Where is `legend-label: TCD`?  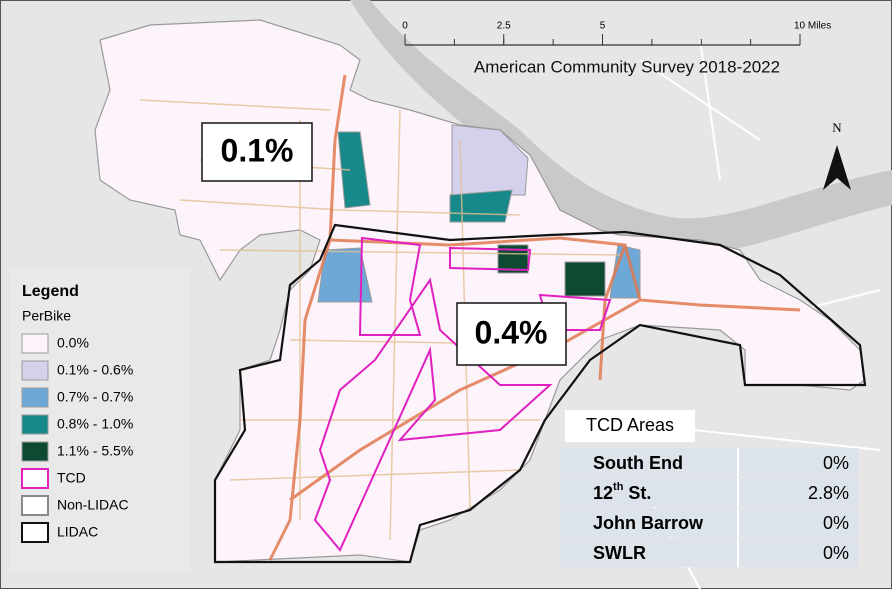
legend-label: TCD is located at coordinates (71, 478).